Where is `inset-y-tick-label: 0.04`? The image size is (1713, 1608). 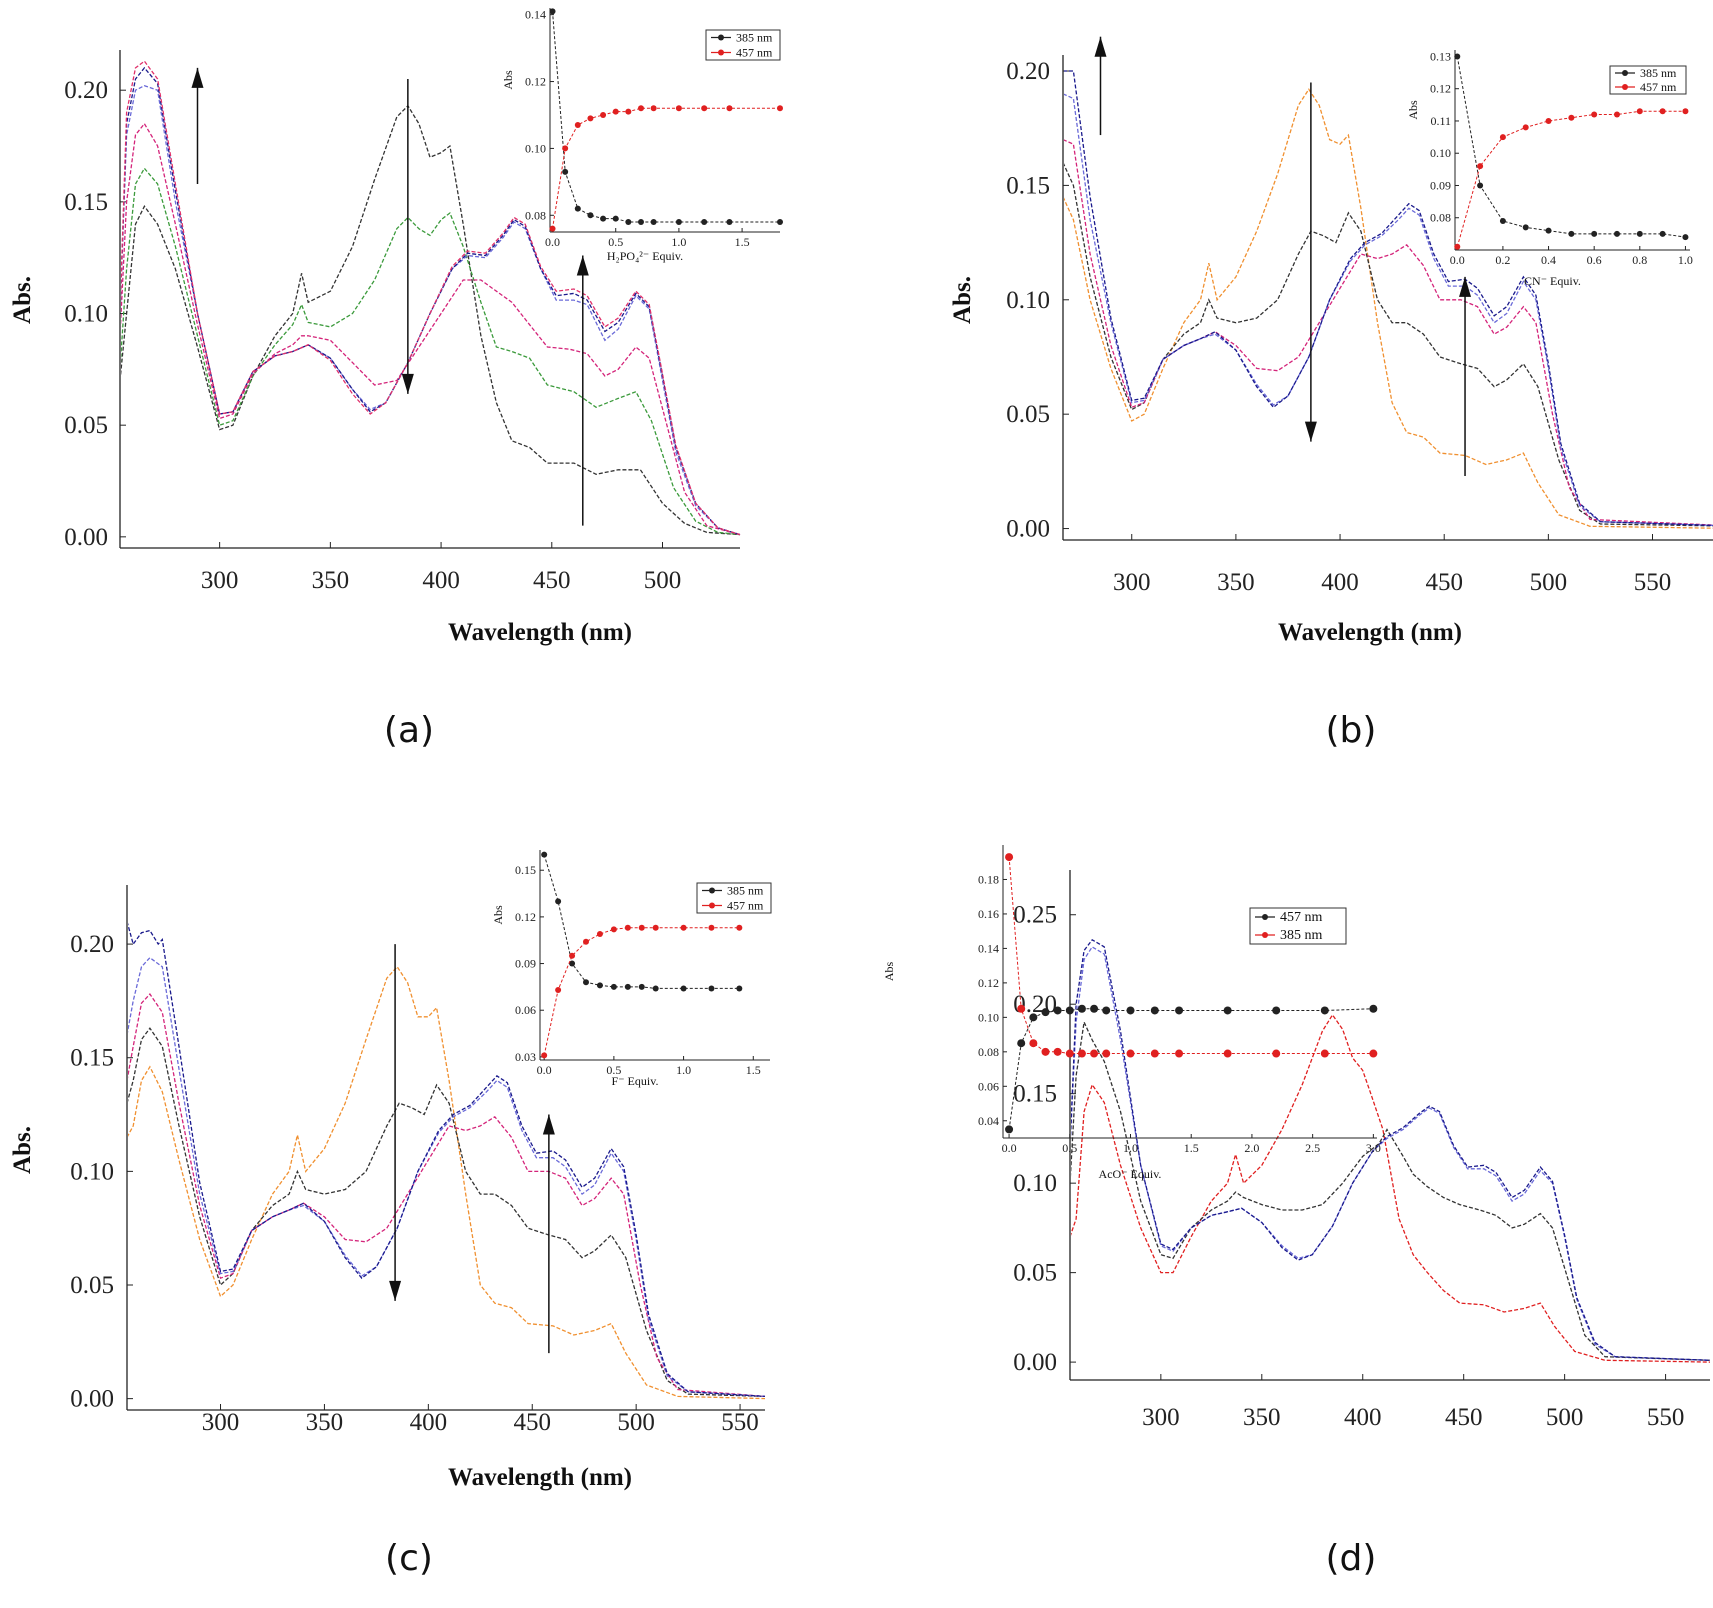 inset-y-tick-label: 0.04 is located at coordinates (988, 1121).